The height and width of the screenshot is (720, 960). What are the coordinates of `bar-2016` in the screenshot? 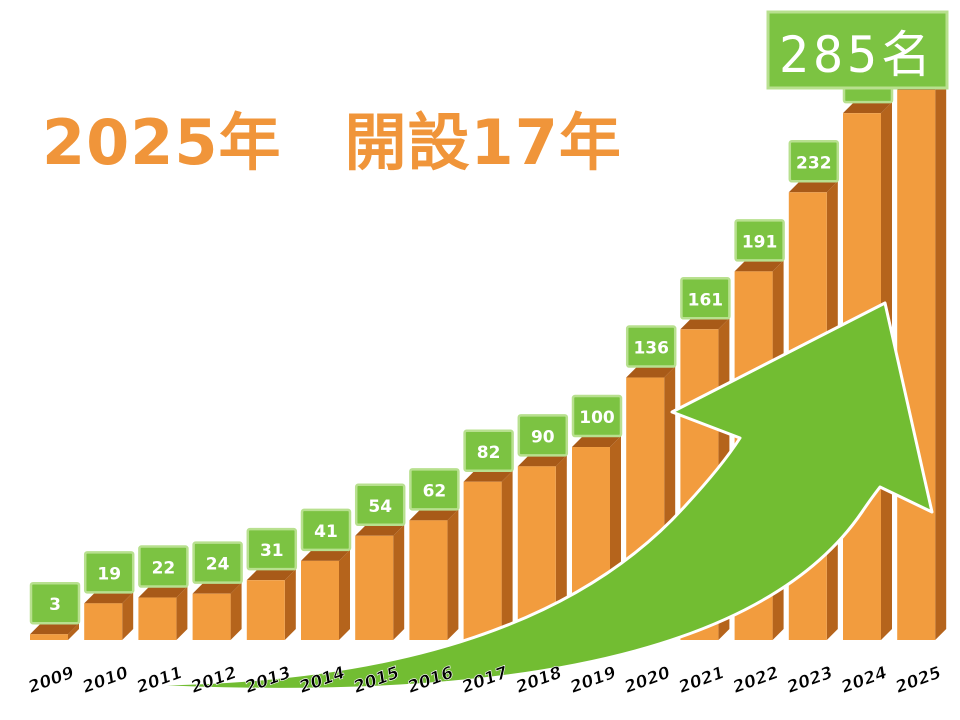 It's located at (434, 574).